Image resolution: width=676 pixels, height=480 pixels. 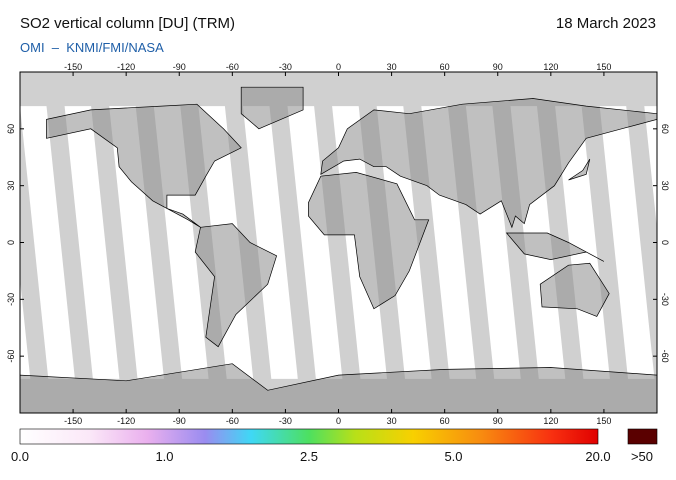 I want to click on lon-tick-label-top: 150, so click(x=603, y=67).